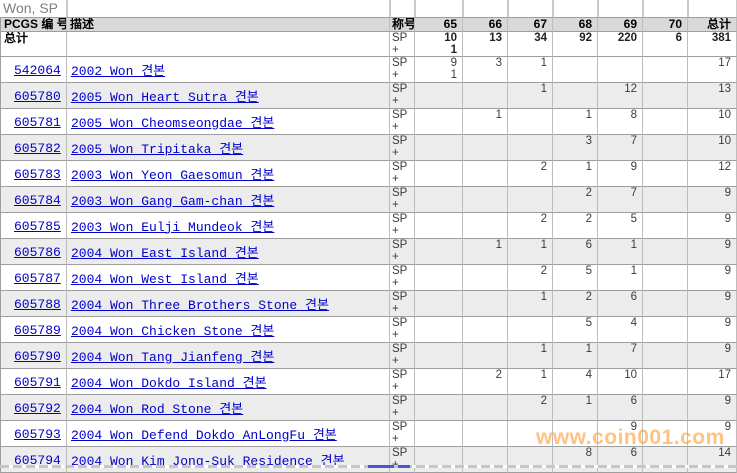 The width and height of the screenshot is (737, 473). What do you see at coordinates (165, 253) in the screenshot?
I see `description-link: 2004 Won East Island 견본` at bounding box center [165, 253].